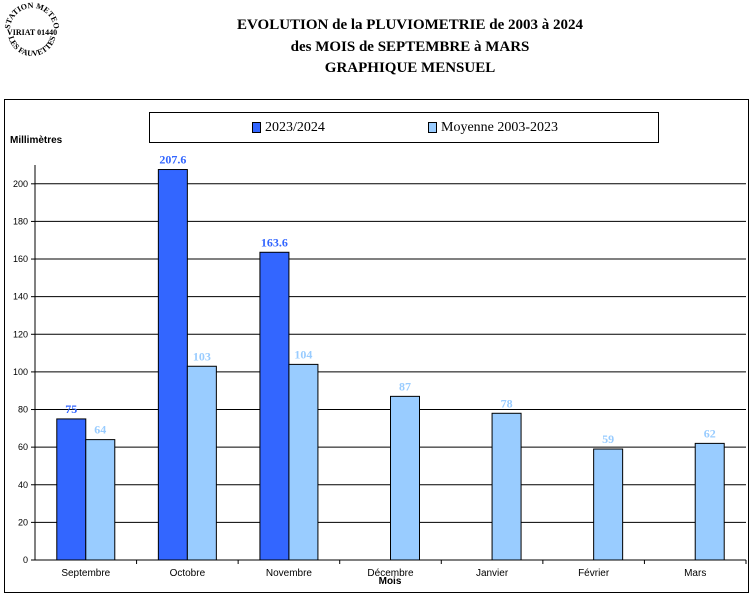 This screenshot has height=600, width=756. I want to click on y-tick-label: 0, so click(25, 560).